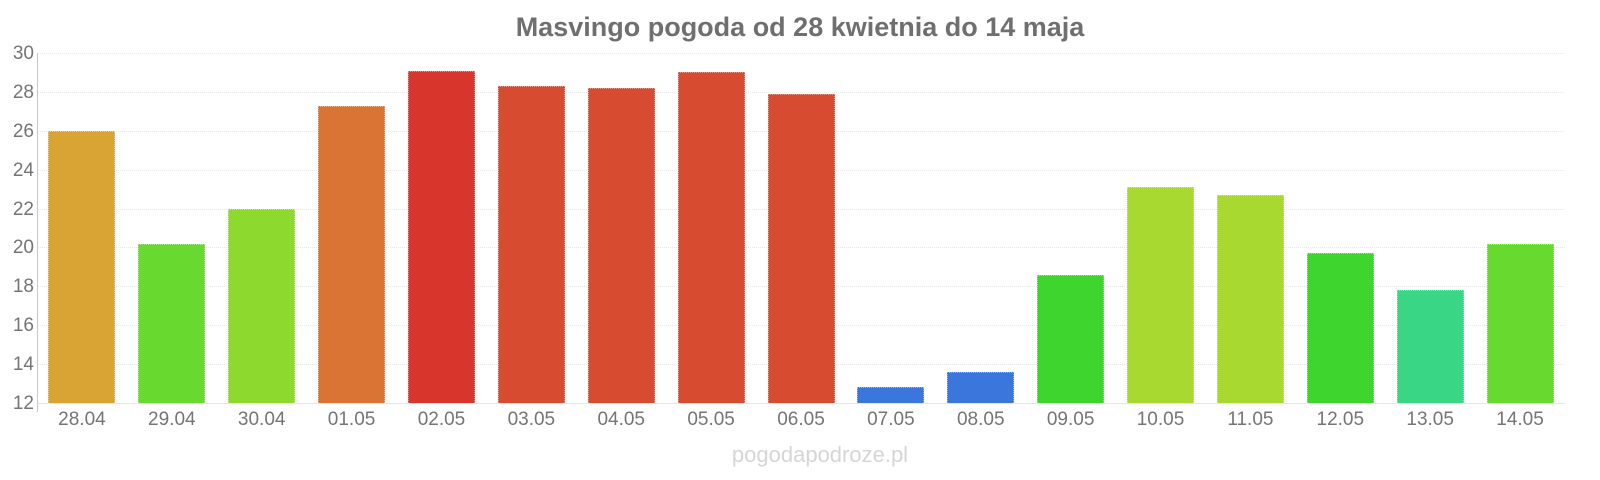  I want to click on y-axis-tick-16: 16, so click(23, 326).